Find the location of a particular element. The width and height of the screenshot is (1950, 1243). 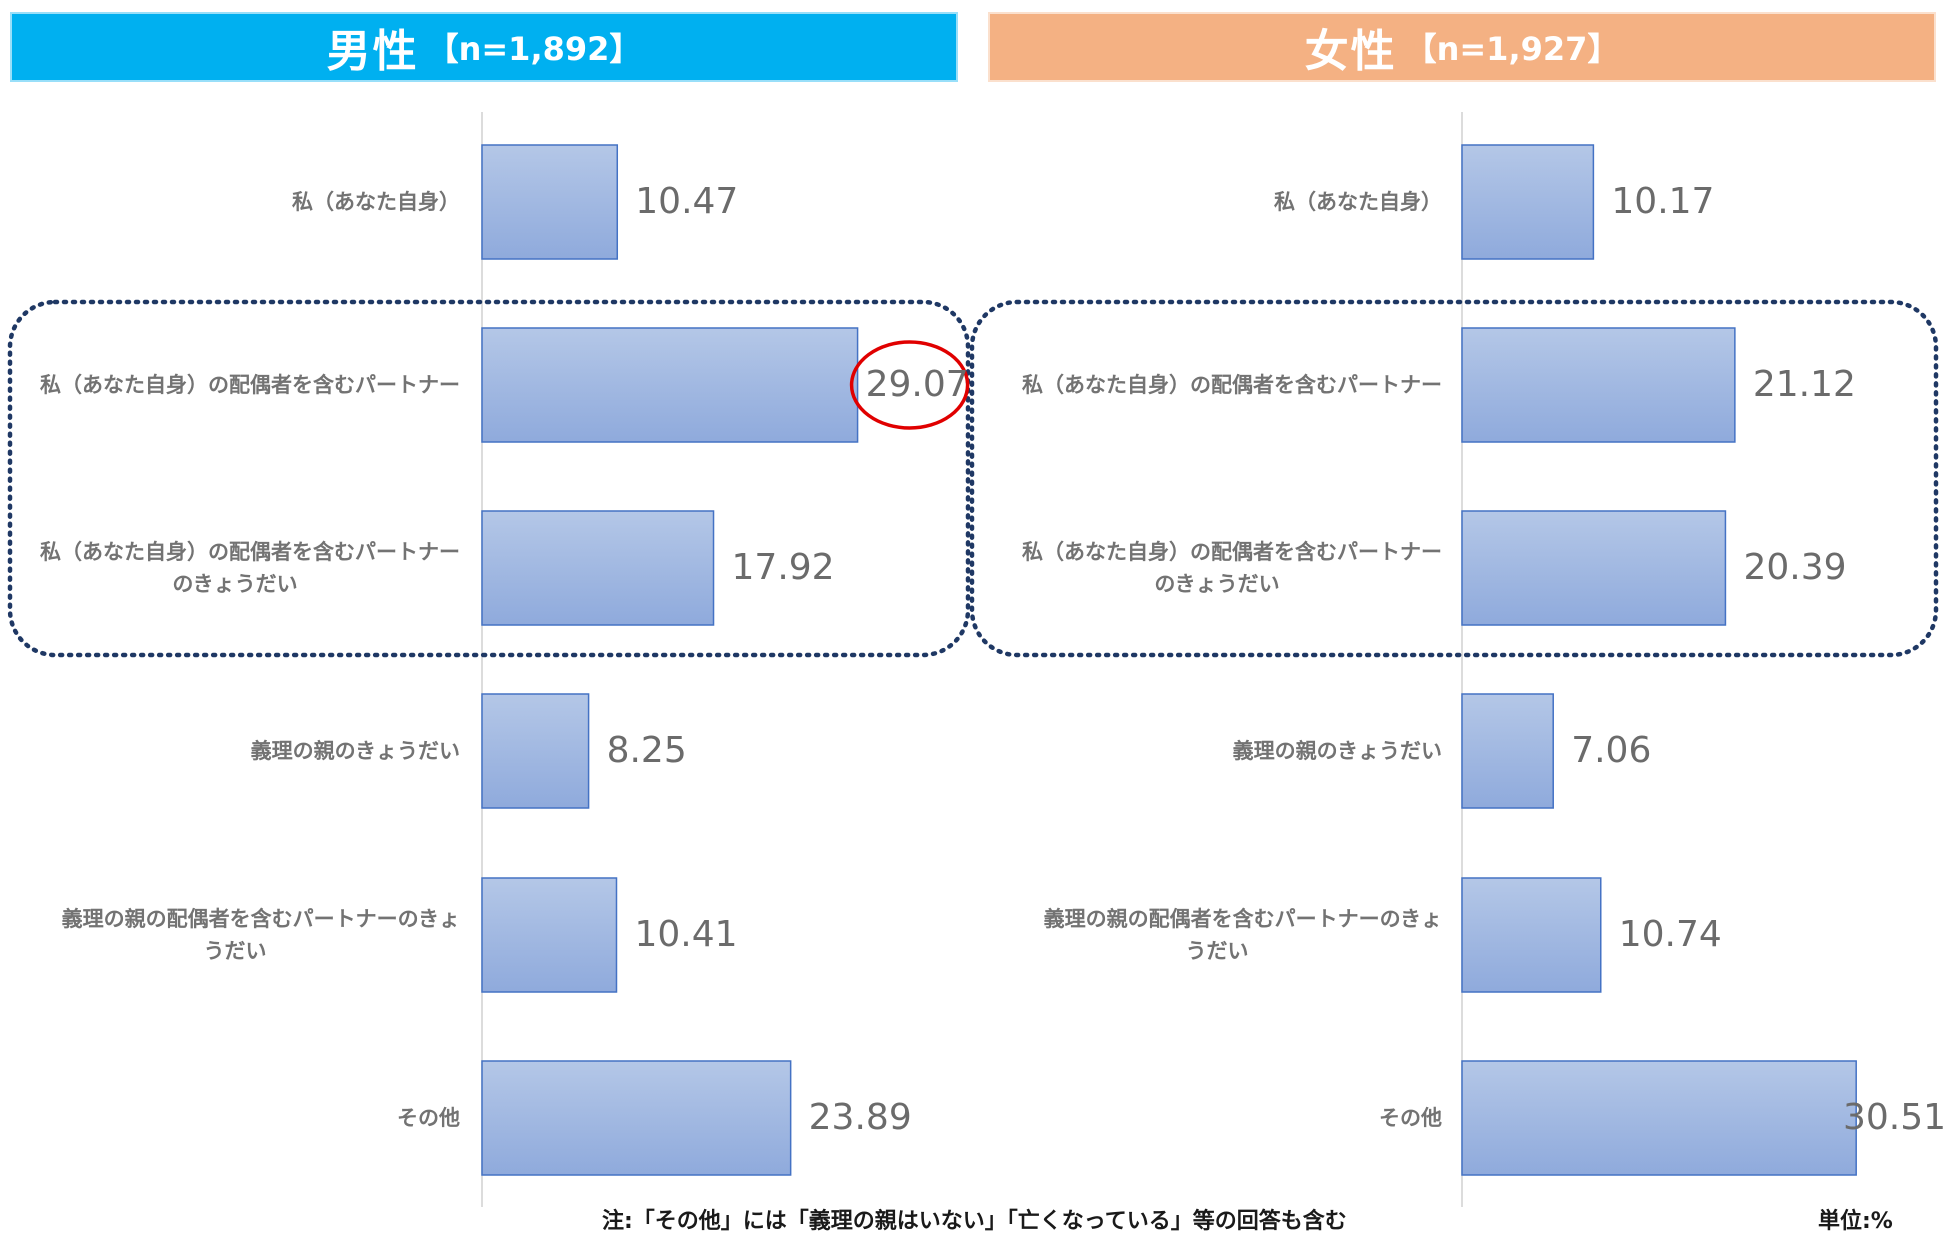

female-value-label-4: 10.74 is located at coordinates (1670, 934).